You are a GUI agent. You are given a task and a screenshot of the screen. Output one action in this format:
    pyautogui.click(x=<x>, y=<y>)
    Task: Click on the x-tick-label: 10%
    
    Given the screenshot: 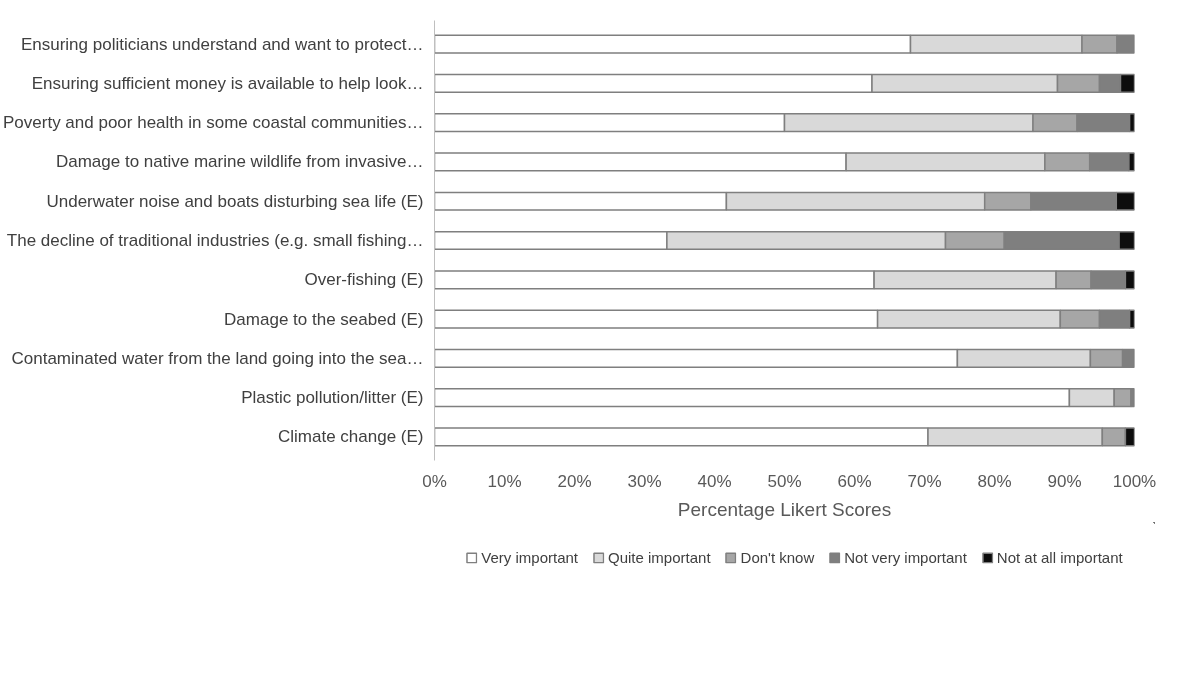 What is the action you would take?
    pyautogui.click(x=504, y=481)
    